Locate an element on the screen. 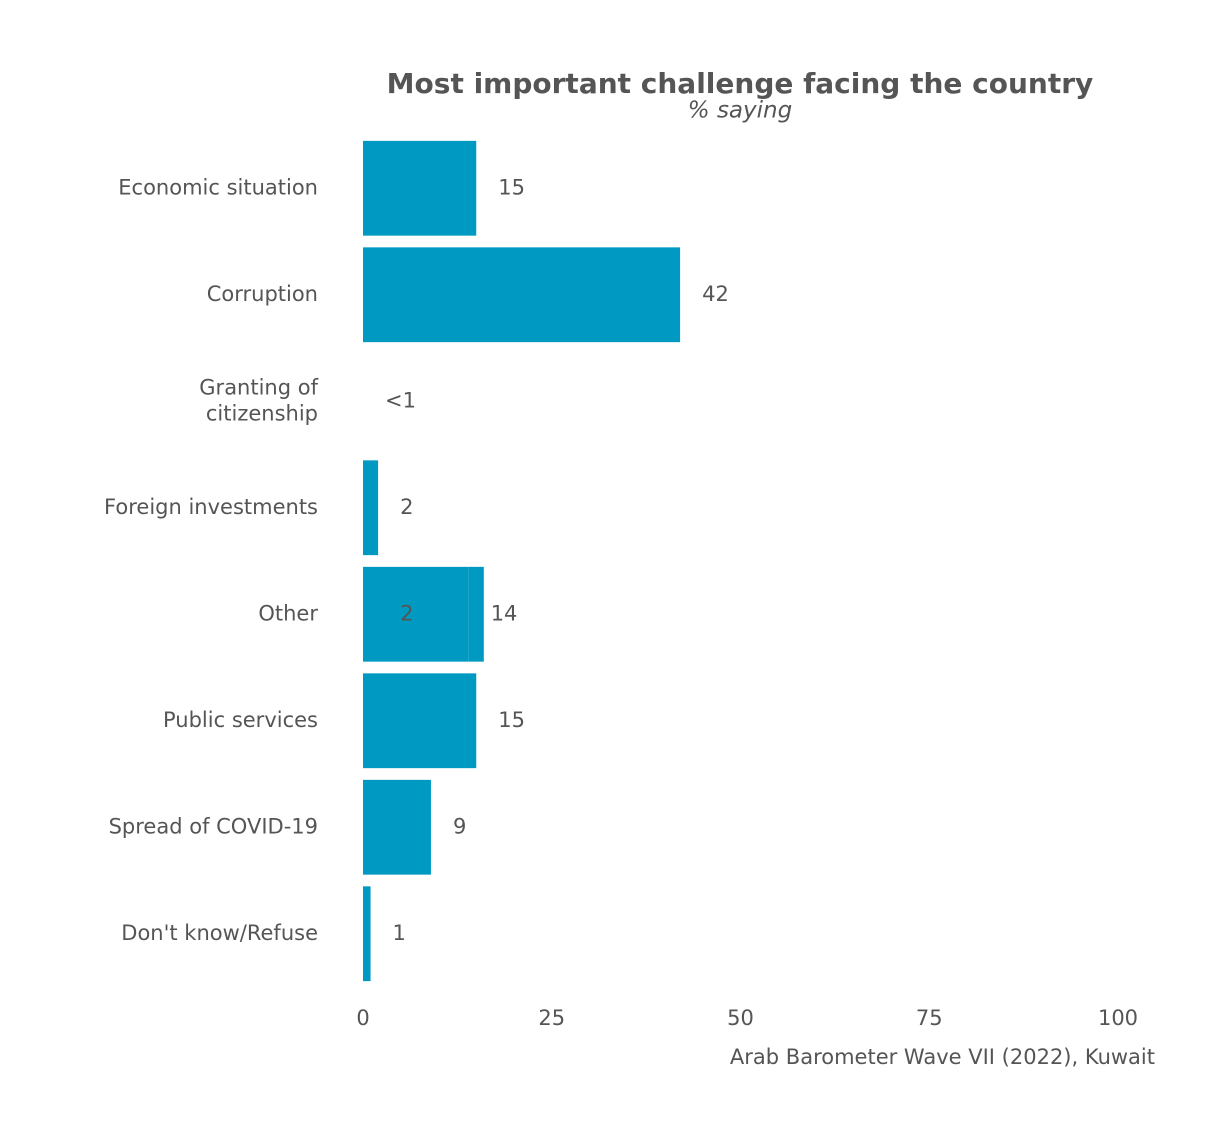 This screenshot has height=1135, width=1230. source: Arab Barometer Wave VII (2022), Kuwait is located at coordinates (942, 1057).